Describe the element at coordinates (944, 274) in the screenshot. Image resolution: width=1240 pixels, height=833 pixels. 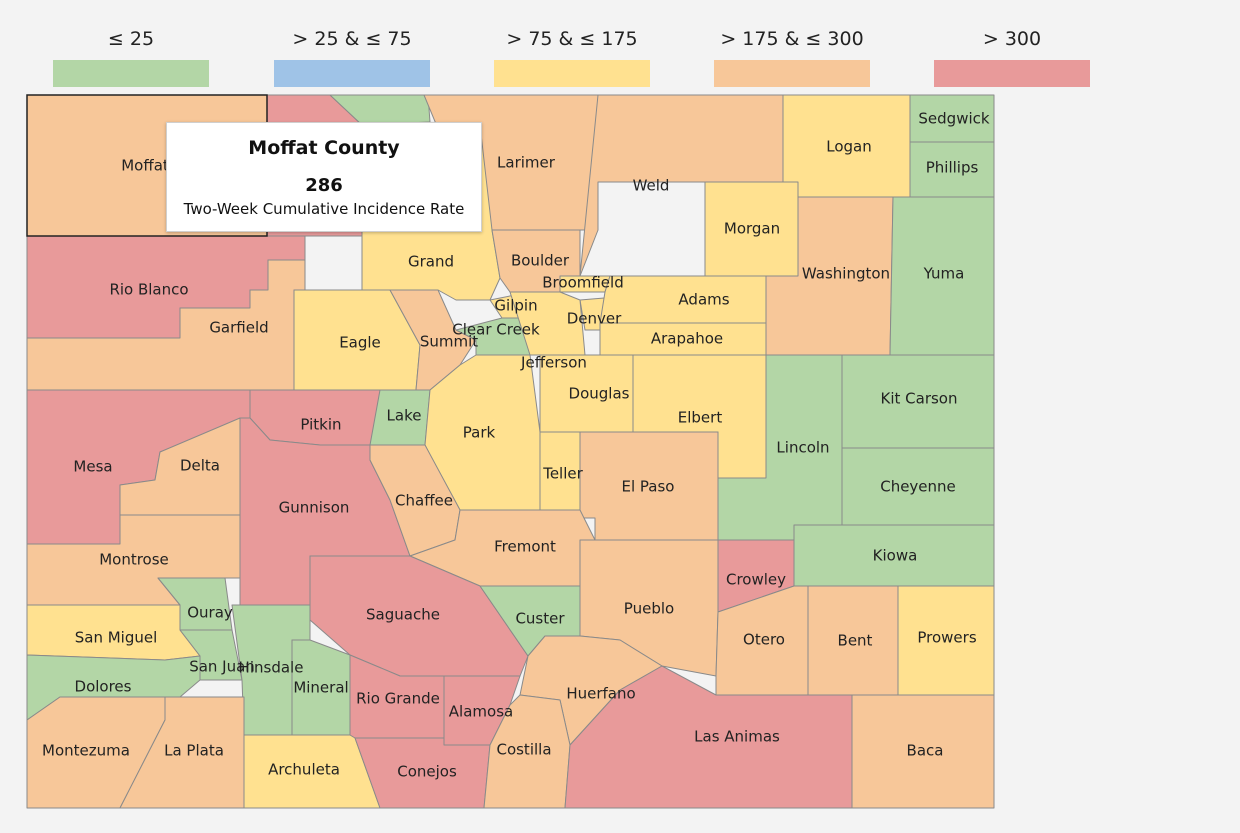
I see `county-label-yuma: Yuma` at that location.